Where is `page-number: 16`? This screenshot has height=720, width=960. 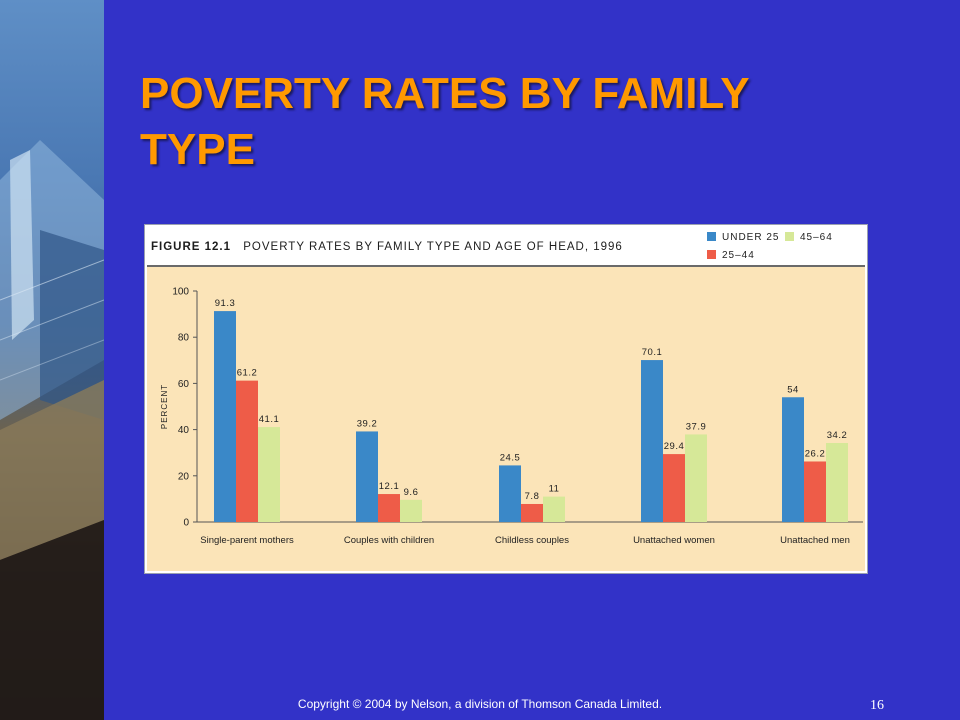 page-number: 16 is located at coordinates (877, 705).